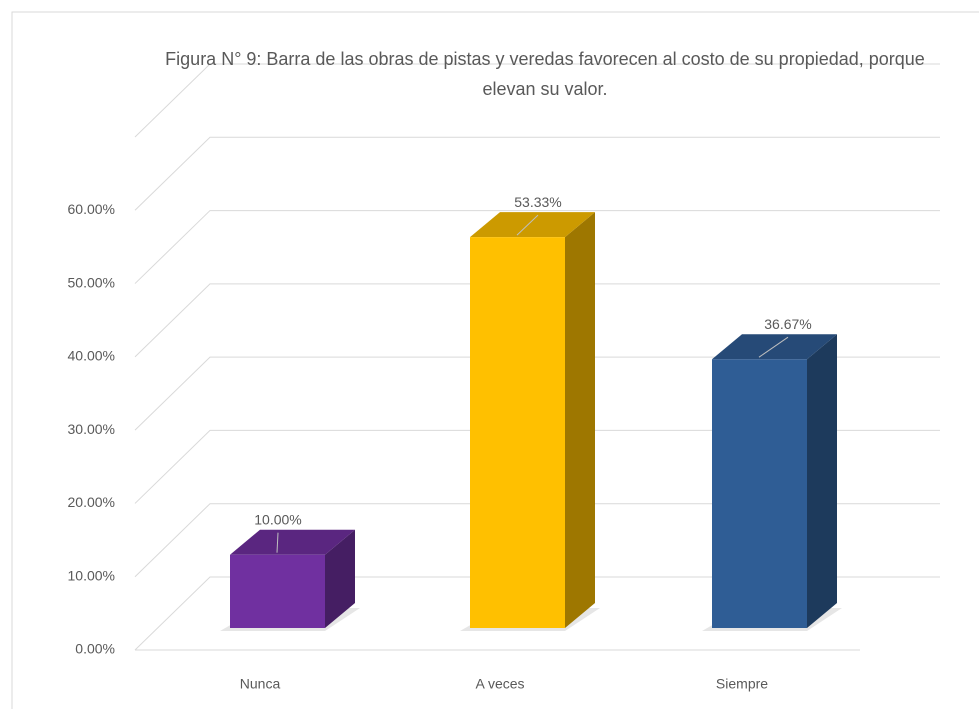  I want to click on y-tick-label: 40.00%, so click(91, 356).